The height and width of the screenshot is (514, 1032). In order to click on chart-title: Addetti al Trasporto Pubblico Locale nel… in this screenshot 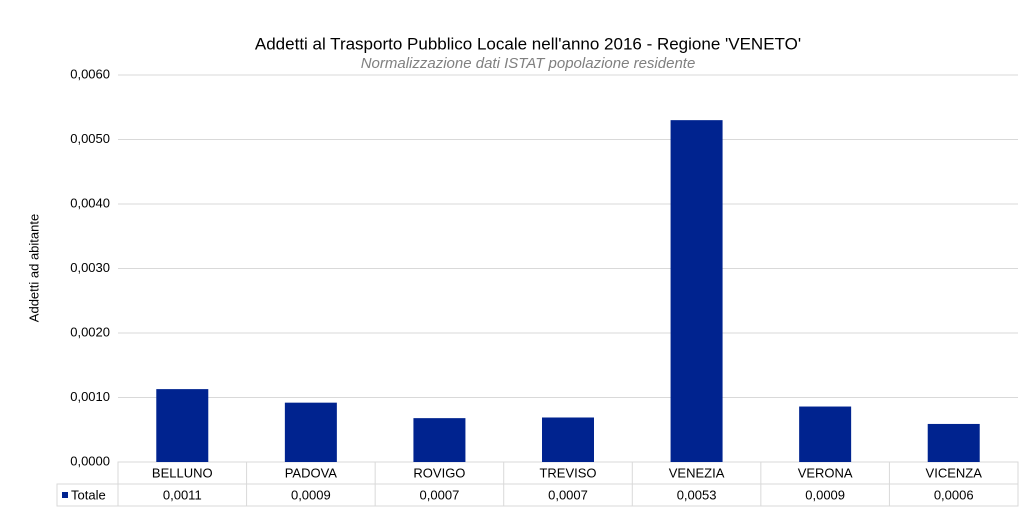, I will do `click(528, 43)`.